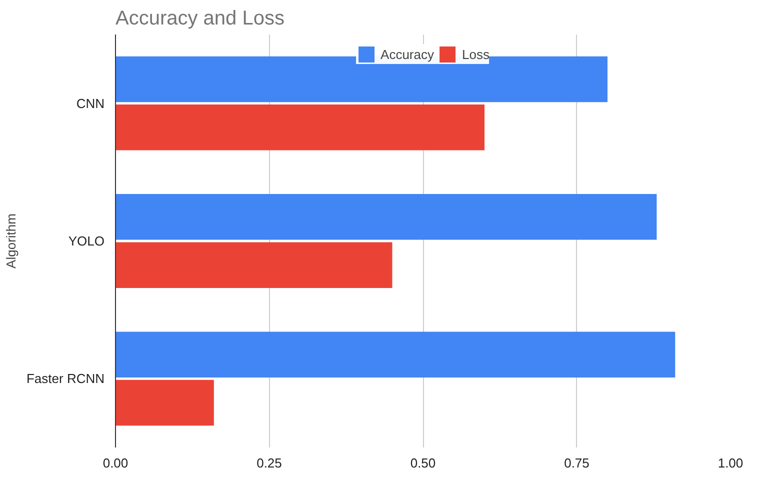  What do you see at coordinates (10, 241) in the screenshot?
I see `y-axis-title: Algorithm` at bounding box center [10, 241].